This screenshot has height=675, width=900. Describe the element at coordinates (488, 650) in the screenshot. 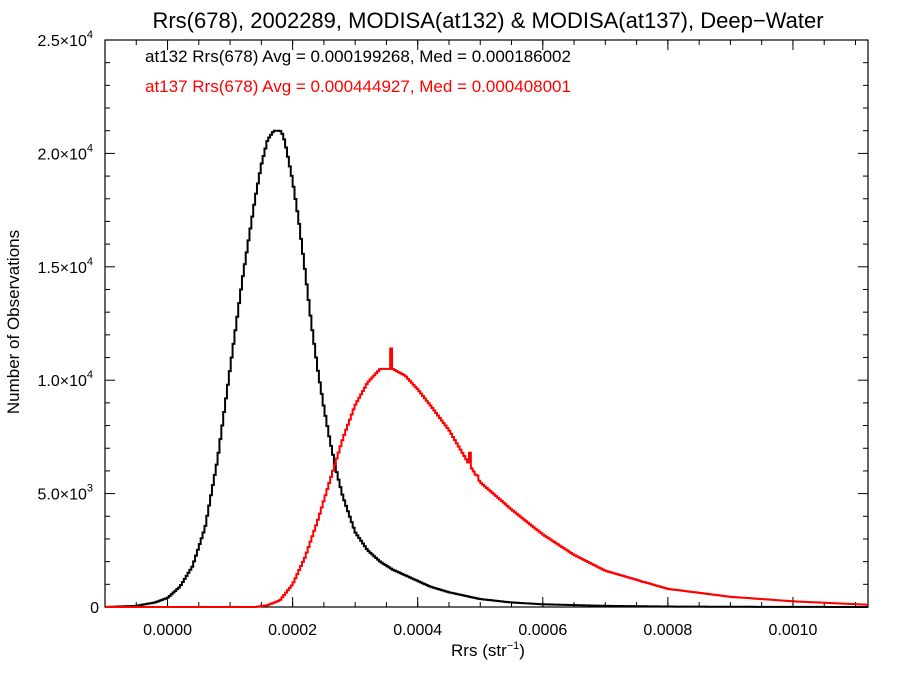

I see `x-axis-label: Rrs (str−1)` at that location.